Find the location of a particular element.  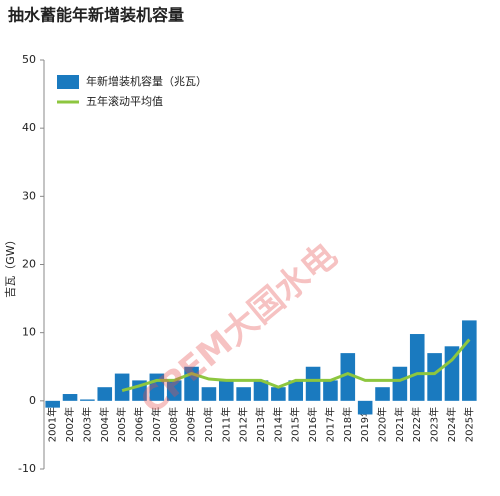

x-tick-label: 2006年 is located at coordinates (138, 424).